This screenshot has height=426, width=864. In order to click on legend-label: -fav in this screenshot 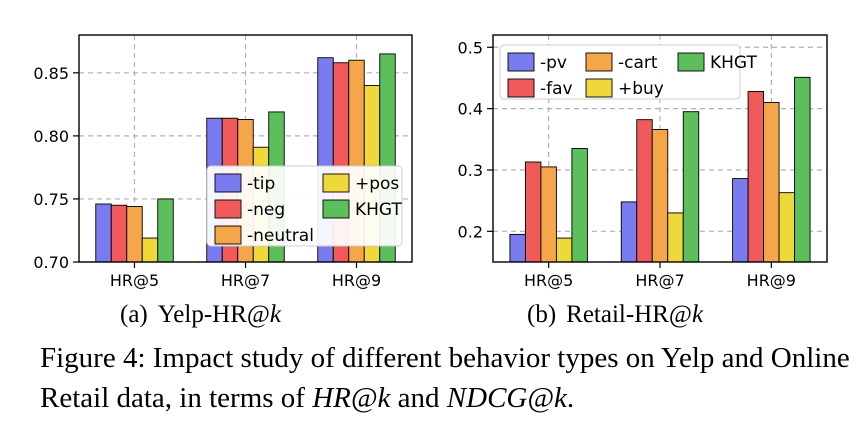, I will do `click(556, 89)`.